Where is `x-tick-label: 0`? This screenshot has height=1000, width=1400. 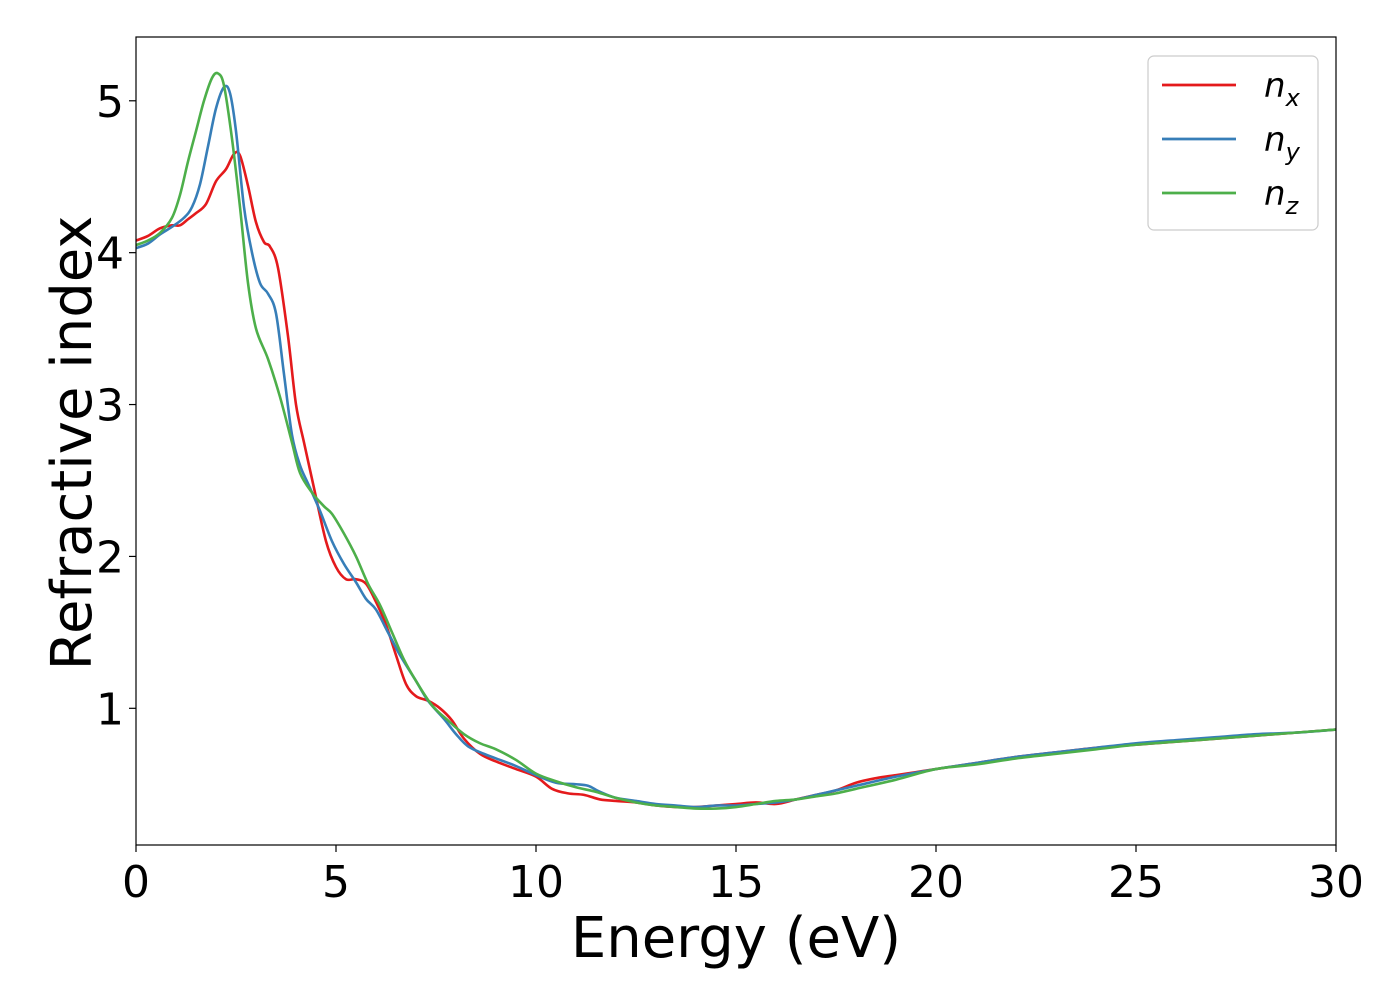 x-tick-label: 0 is located at coordinates (136, 882).